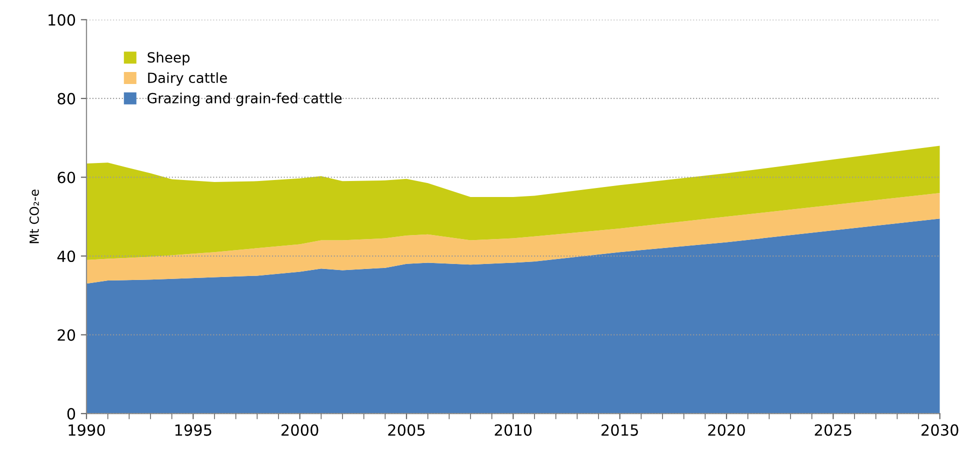  What do you see at coordinates (726, 430) in the screenshot?
I see `x-tick-label: 2020` at bounding box center [726, 430].